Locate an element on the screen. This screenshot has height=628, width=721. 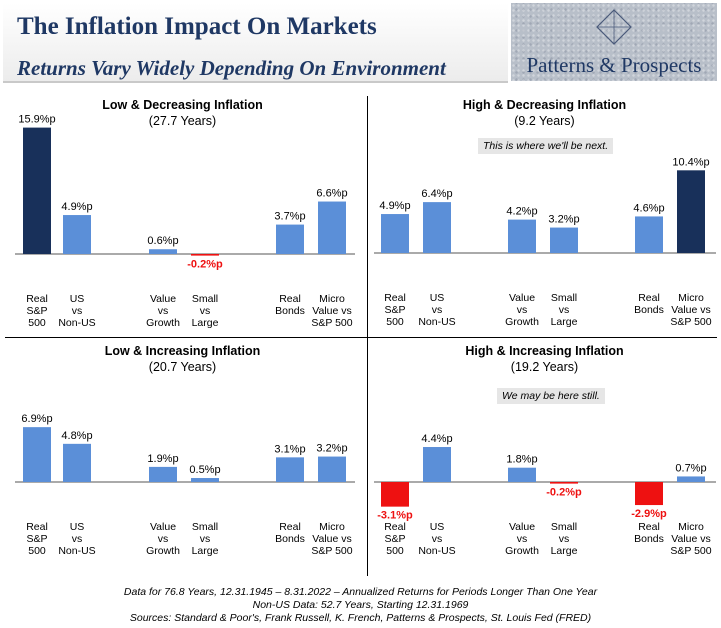
chart-annotation: We may be here still. is located at coordinates (551, 396).